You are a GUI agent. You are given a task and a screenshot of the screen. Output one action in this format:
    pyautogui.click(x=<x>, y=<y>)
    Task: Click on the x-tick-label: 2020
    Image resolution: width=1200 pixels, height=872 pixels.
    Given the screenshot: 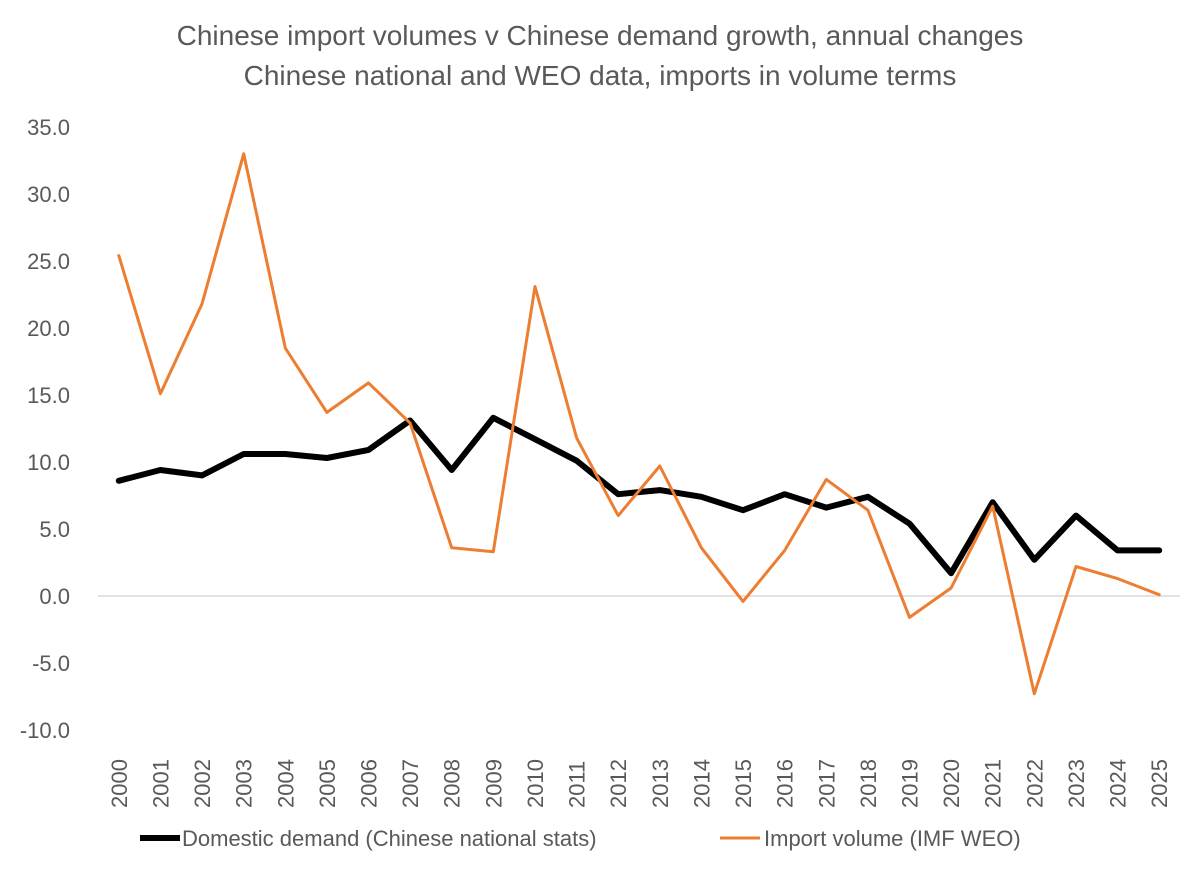 What is the action you would take?
    pyautogui.click(x=951, y=783)
    